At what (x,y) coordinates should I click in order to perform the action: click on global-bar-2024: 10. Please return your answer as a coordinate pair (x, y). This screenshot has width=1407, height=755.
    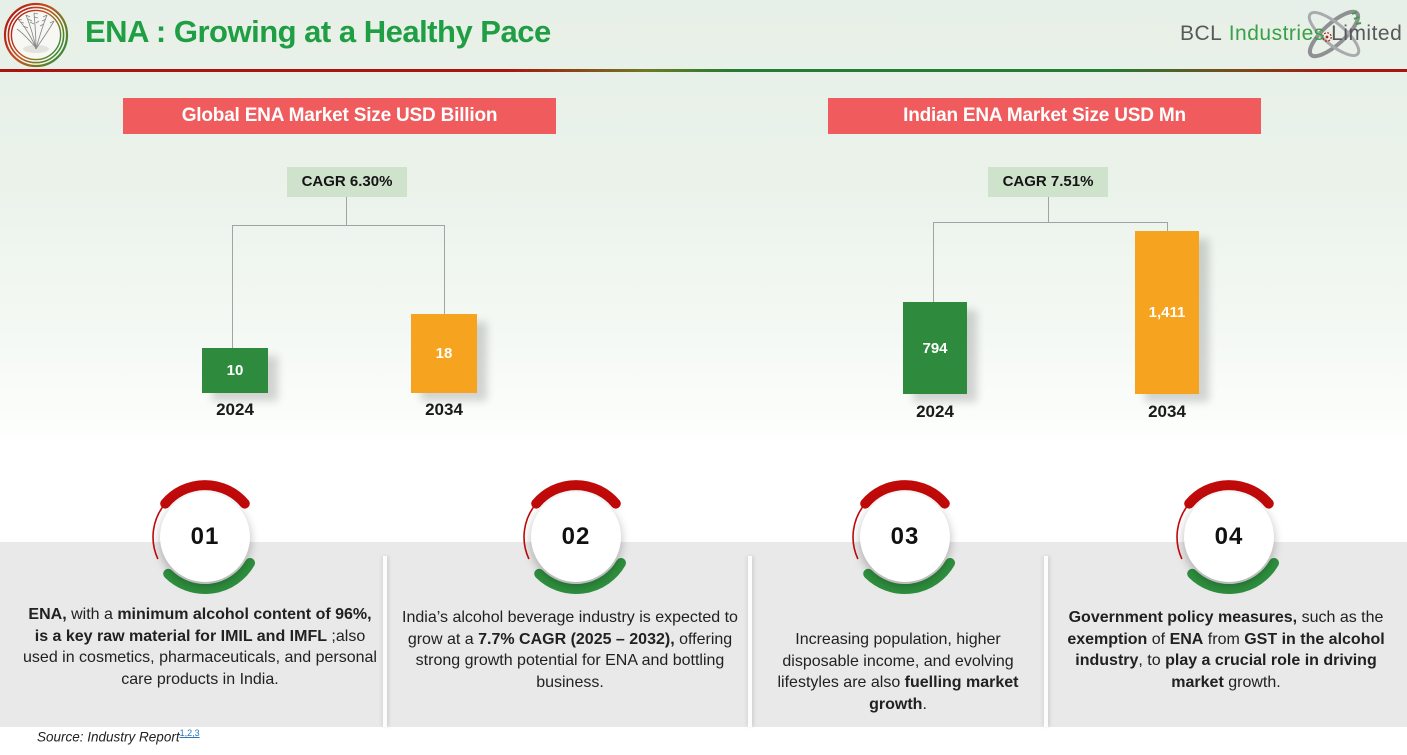
    Looking at the image, I should click on (235, 370).